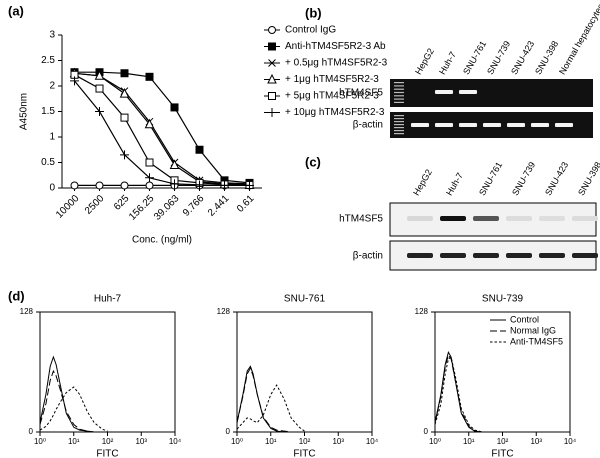  What do you see at coordinates (305, 299) in the screenshot?
I see `plot-title: SNU-761` at bounding box center [305, 299].